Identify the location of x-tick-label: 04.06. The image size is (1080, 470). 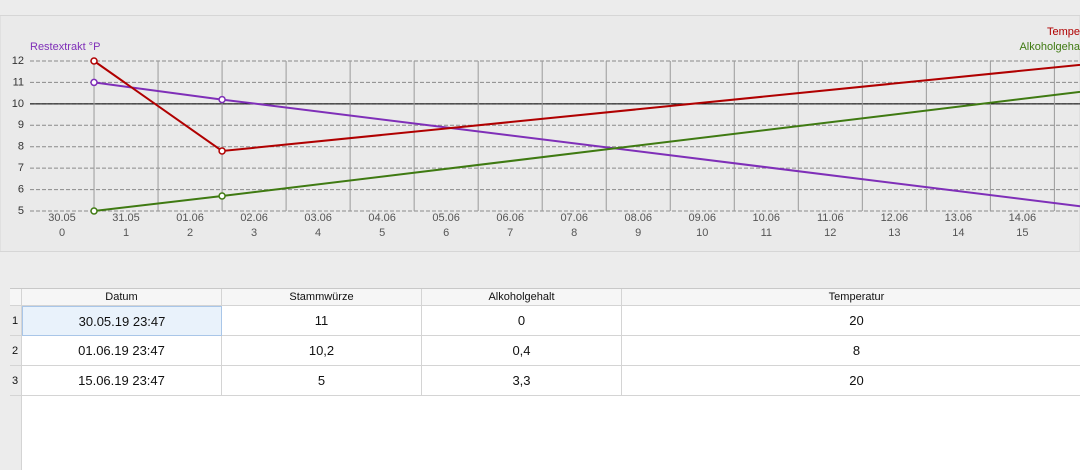
(382, 218).